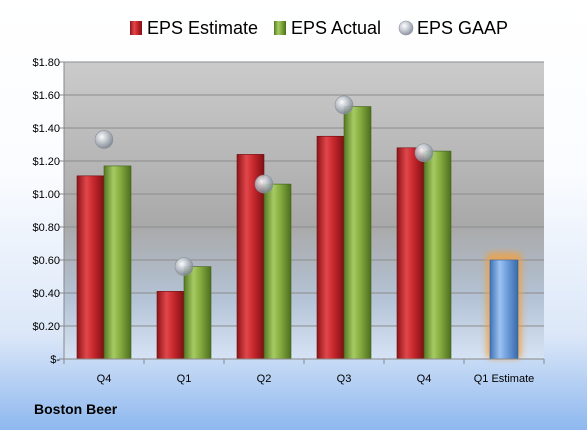 Image resolution: width=587 pixels, height=430 pixels. What do you see at coordinates (46, 195) in the screenshot?
I see `y-tick-label: $1.00` at bounding box center [46, 195].